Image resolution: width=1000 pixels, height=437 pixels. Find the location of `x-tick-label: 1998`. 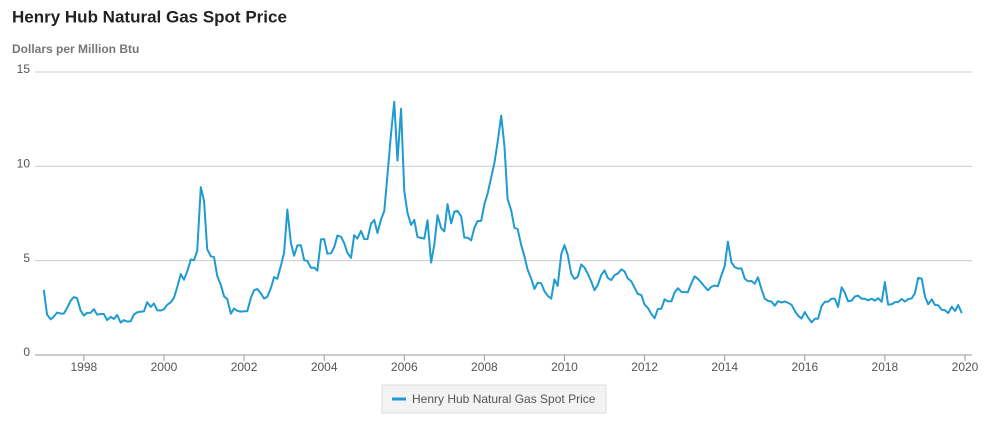

x-tick-label: 1998 is located at coordinates (84, 367).